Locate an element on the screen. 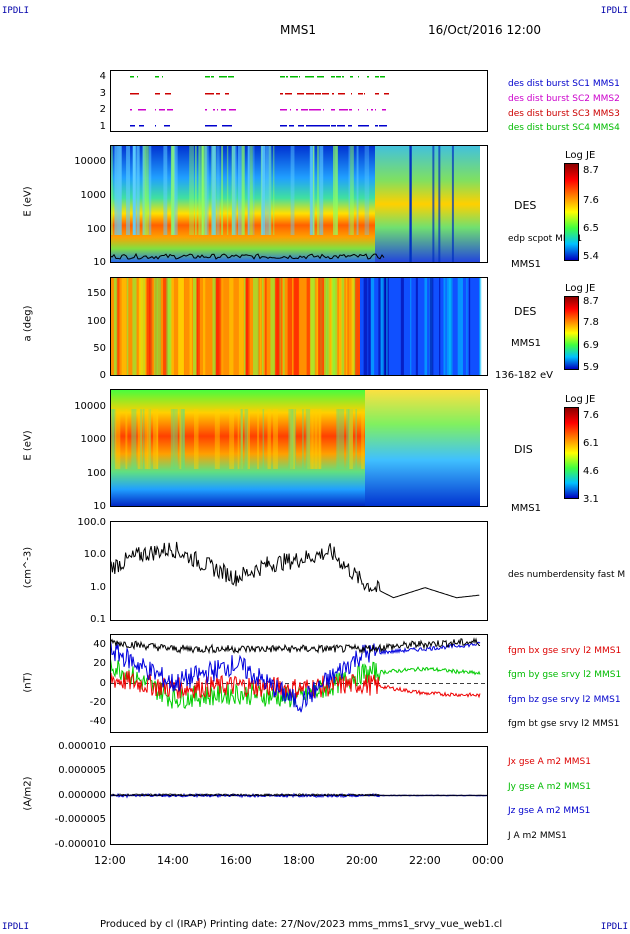  burst-ytick-1: 1 is located at coordinates (102, 126).